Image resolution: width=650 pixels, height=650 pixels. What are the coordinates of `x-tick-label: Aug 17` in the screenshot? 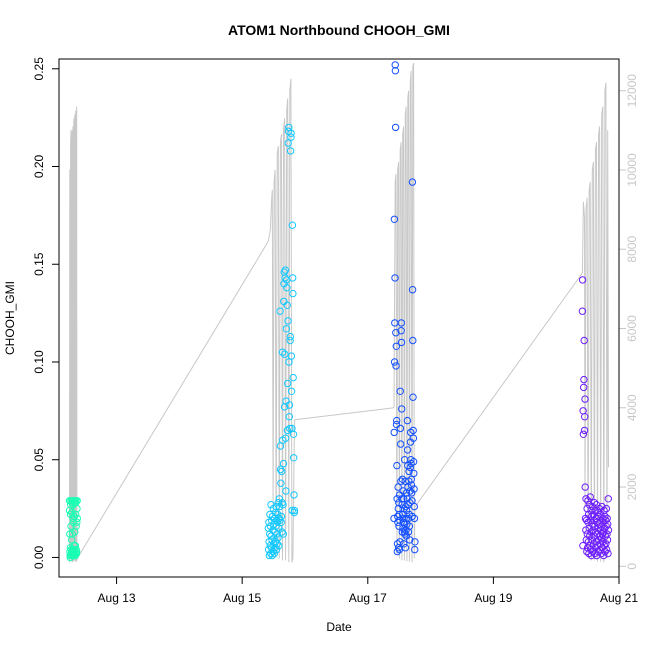 It's located at (368, 598).